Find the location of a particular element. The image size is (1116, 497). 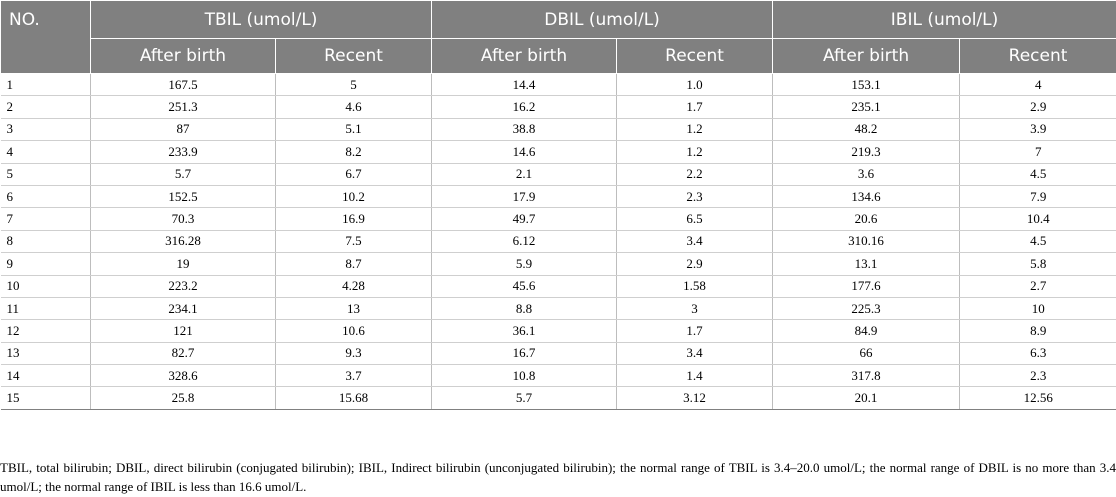

table-row: 4 233.9 8.2 14.6 1.2 219.3 7 is located at coordinates (558, 152).